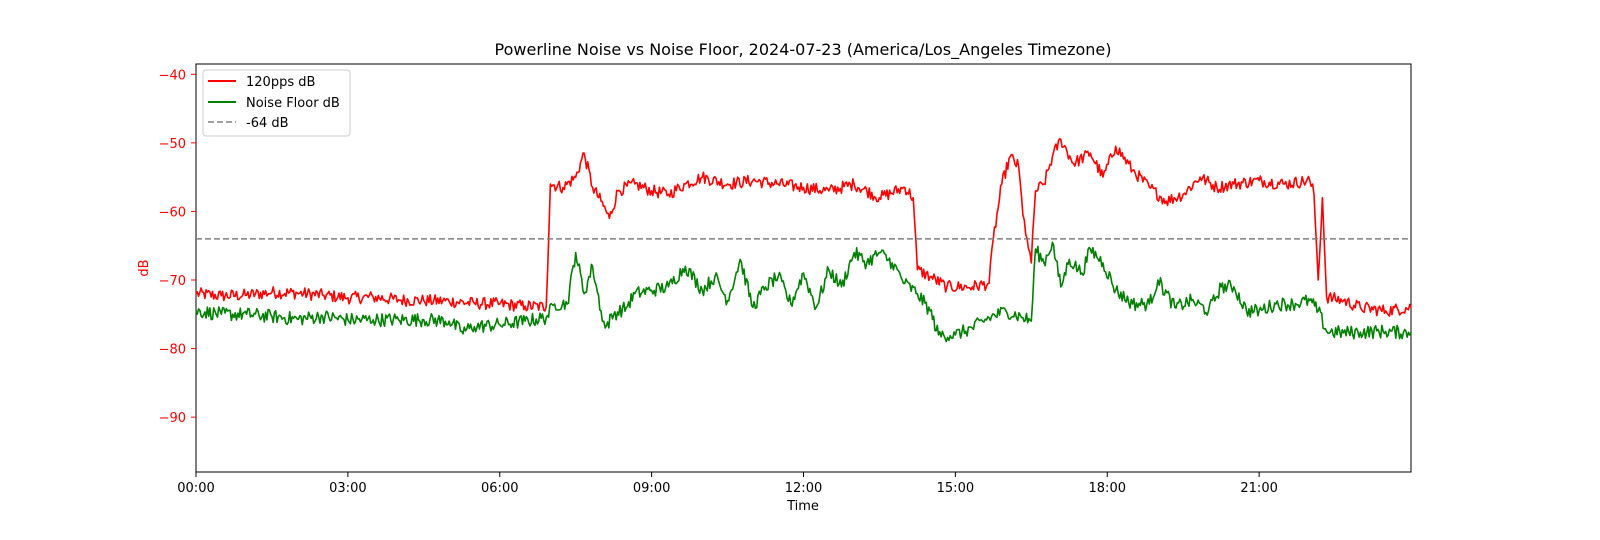 The height and width of the screenshot is (540, 1600). I want to click on legend: 120pps dB Noise Floor dB -64 dB, so click(276, 103).